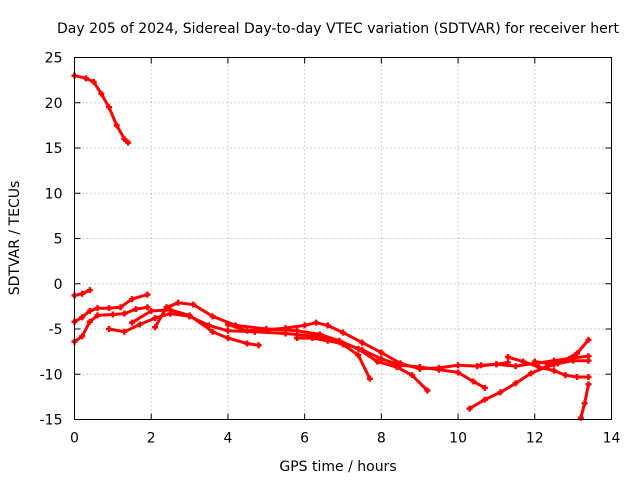 This screenshot has height=480, width=640. What do you see at coordinates (535, 439) in the screenshot?
I see `x-tick-label: 12` at bounding box center [535, 439].